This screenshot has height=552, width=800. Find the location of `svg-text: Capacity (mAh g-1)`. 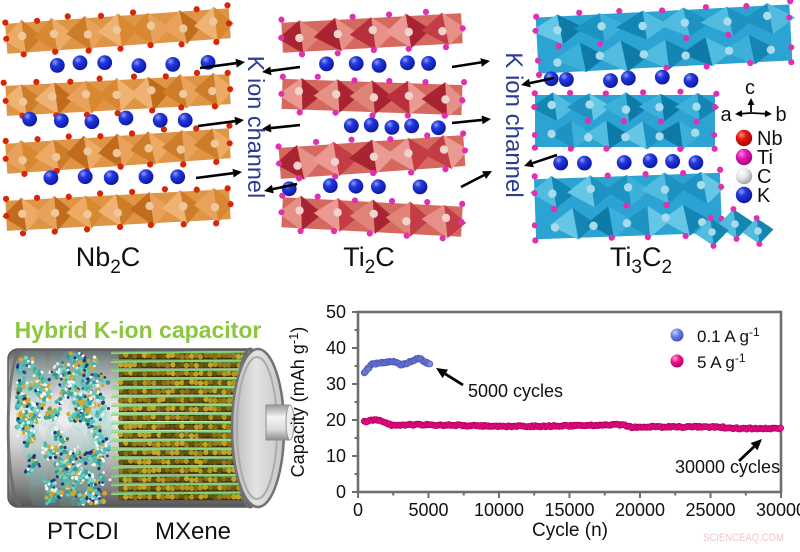

svg-text: Capacity (mAh g-1) is located at coordinates (297, 402).